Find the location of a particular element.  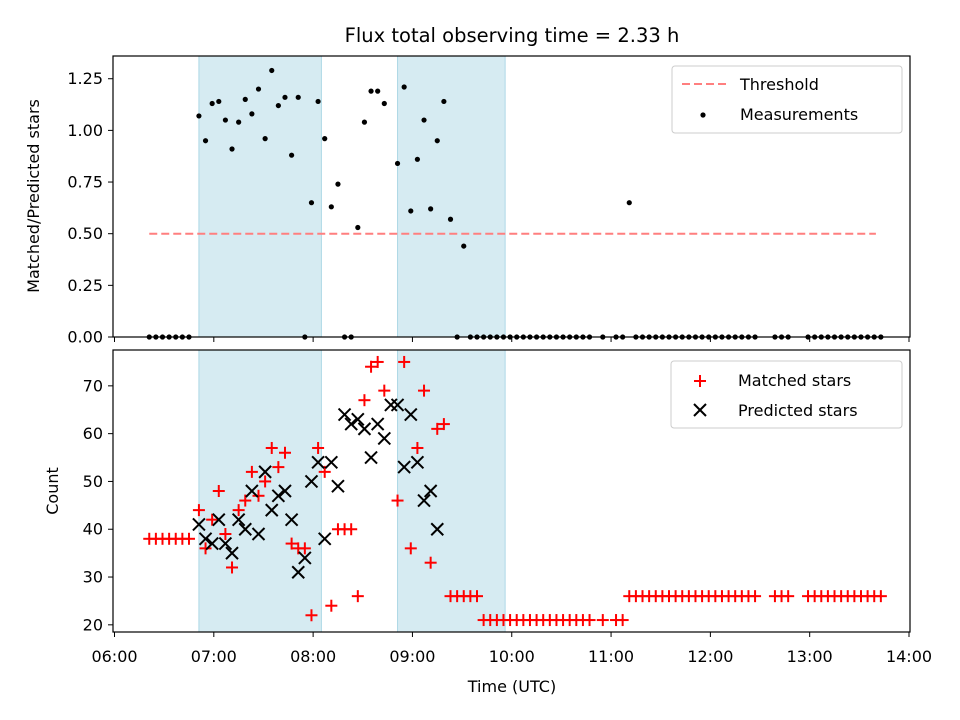

legend-threshold-label: Threshold is located at coordinates (779, 84).